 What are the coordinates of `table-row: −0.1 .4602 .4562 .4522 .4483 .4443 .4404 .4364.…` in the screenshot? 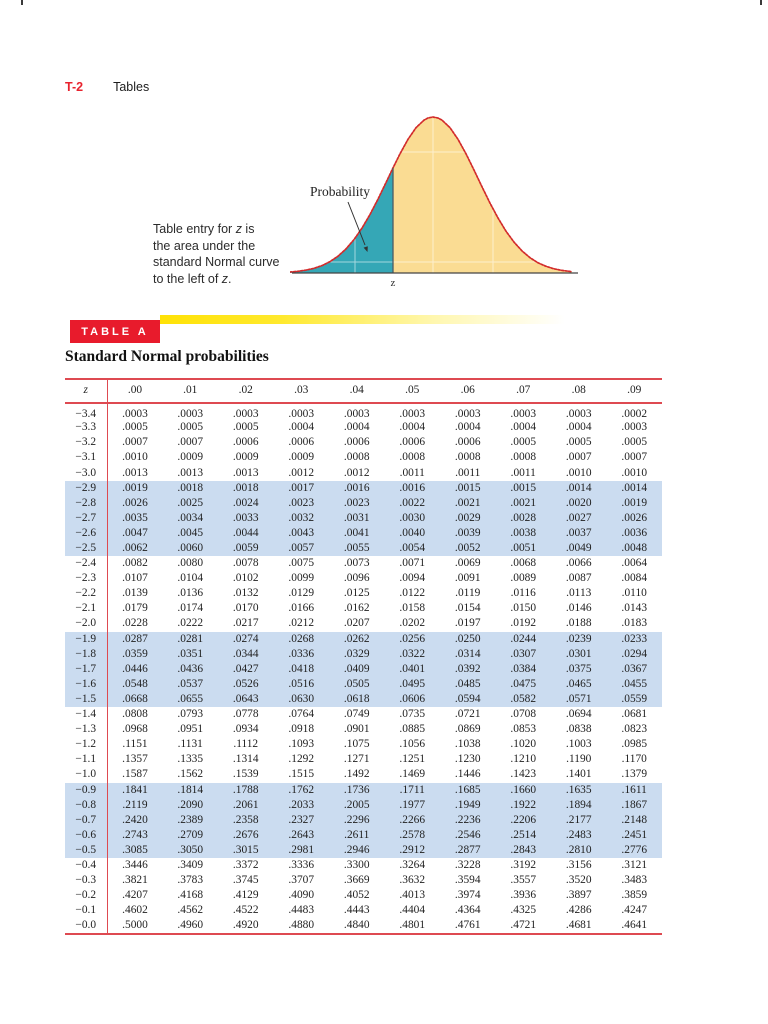 It's located at (363, 911).